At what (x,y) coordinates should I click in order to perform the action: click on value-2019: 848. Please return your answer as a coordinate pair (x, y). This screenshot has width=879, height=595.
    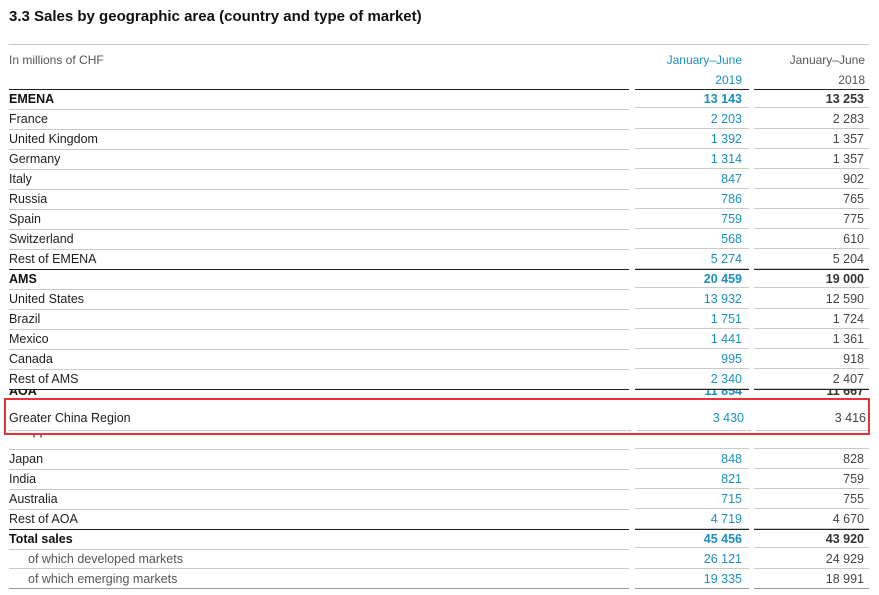
    Looking at the image, I should click on (692, 459).